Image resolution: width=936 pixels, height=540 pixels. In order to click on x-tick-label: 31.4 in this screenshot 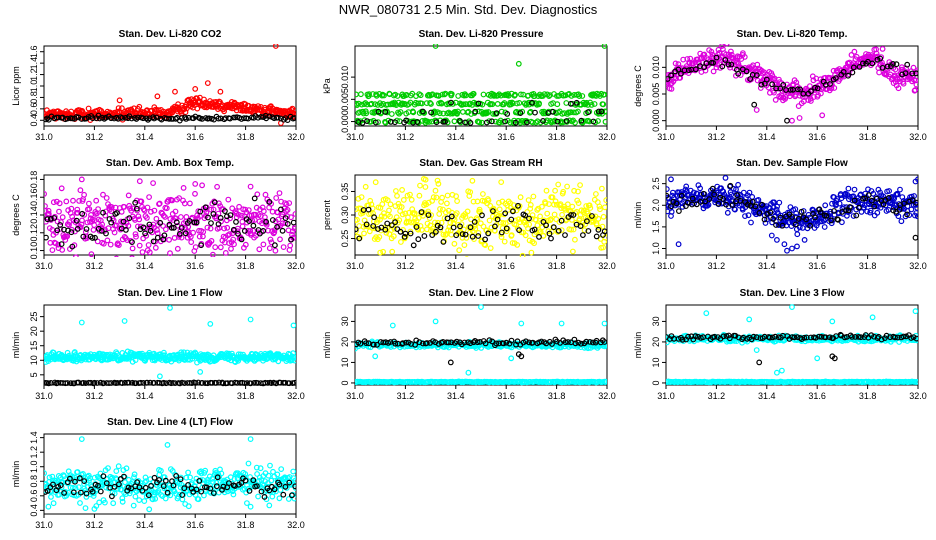, I will do `click(145, 396)`.